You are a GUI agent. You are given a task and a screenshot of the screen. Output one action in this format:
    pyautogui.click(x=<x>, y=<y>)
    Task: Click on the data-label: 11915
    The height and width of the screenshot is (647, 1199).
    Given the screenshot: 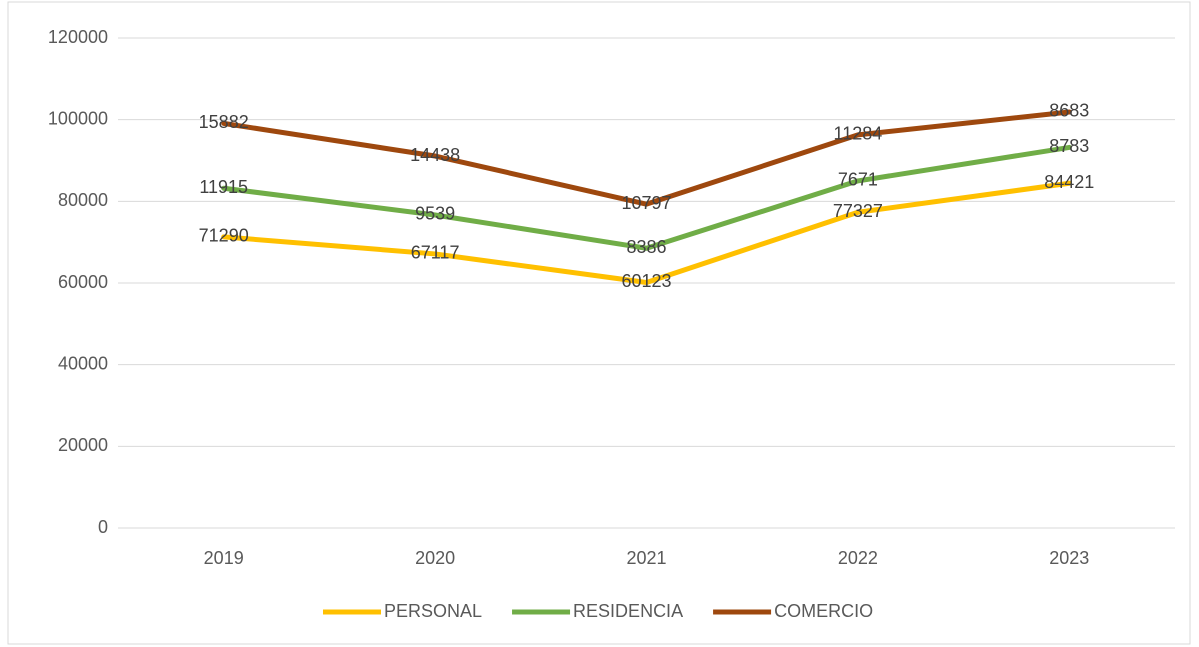 What is the action you would take?
    pyautogui.click(x=223, y=187)
    